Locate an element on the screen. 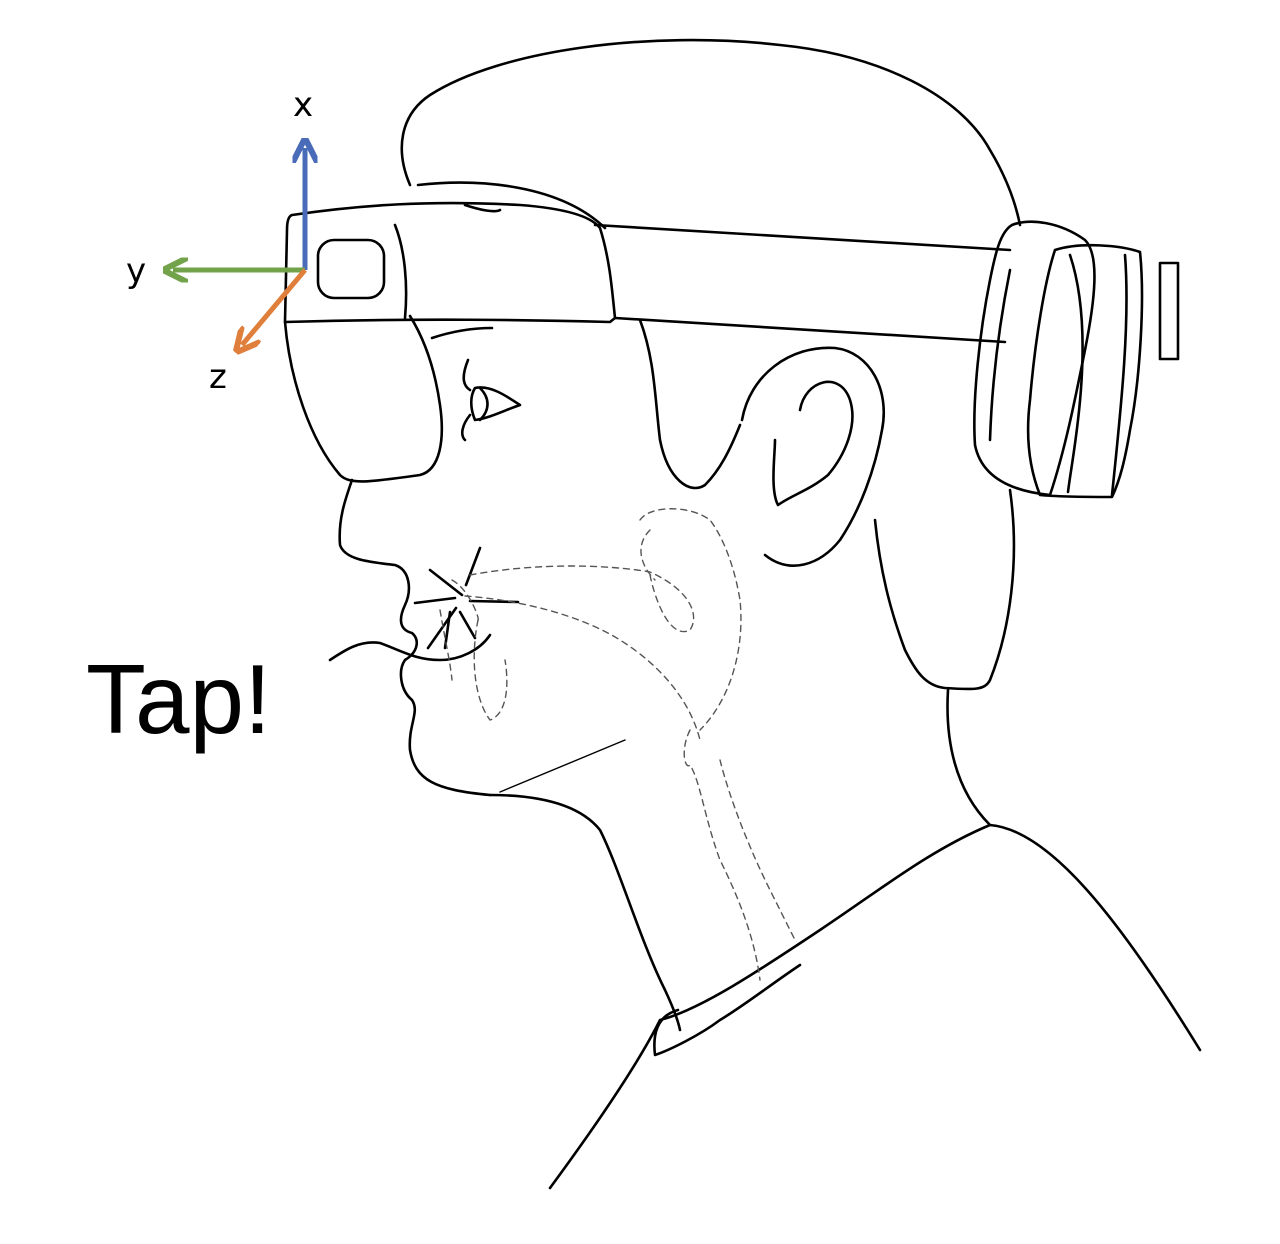  brow-line is located at coordinates (462, 333).